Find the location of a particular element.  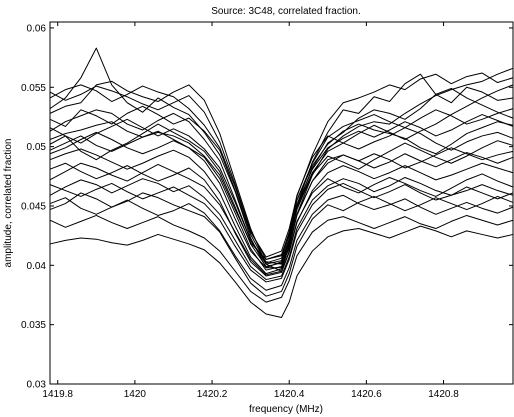

x-tick-label: 1419.8 is located at coordinates (57, 394).